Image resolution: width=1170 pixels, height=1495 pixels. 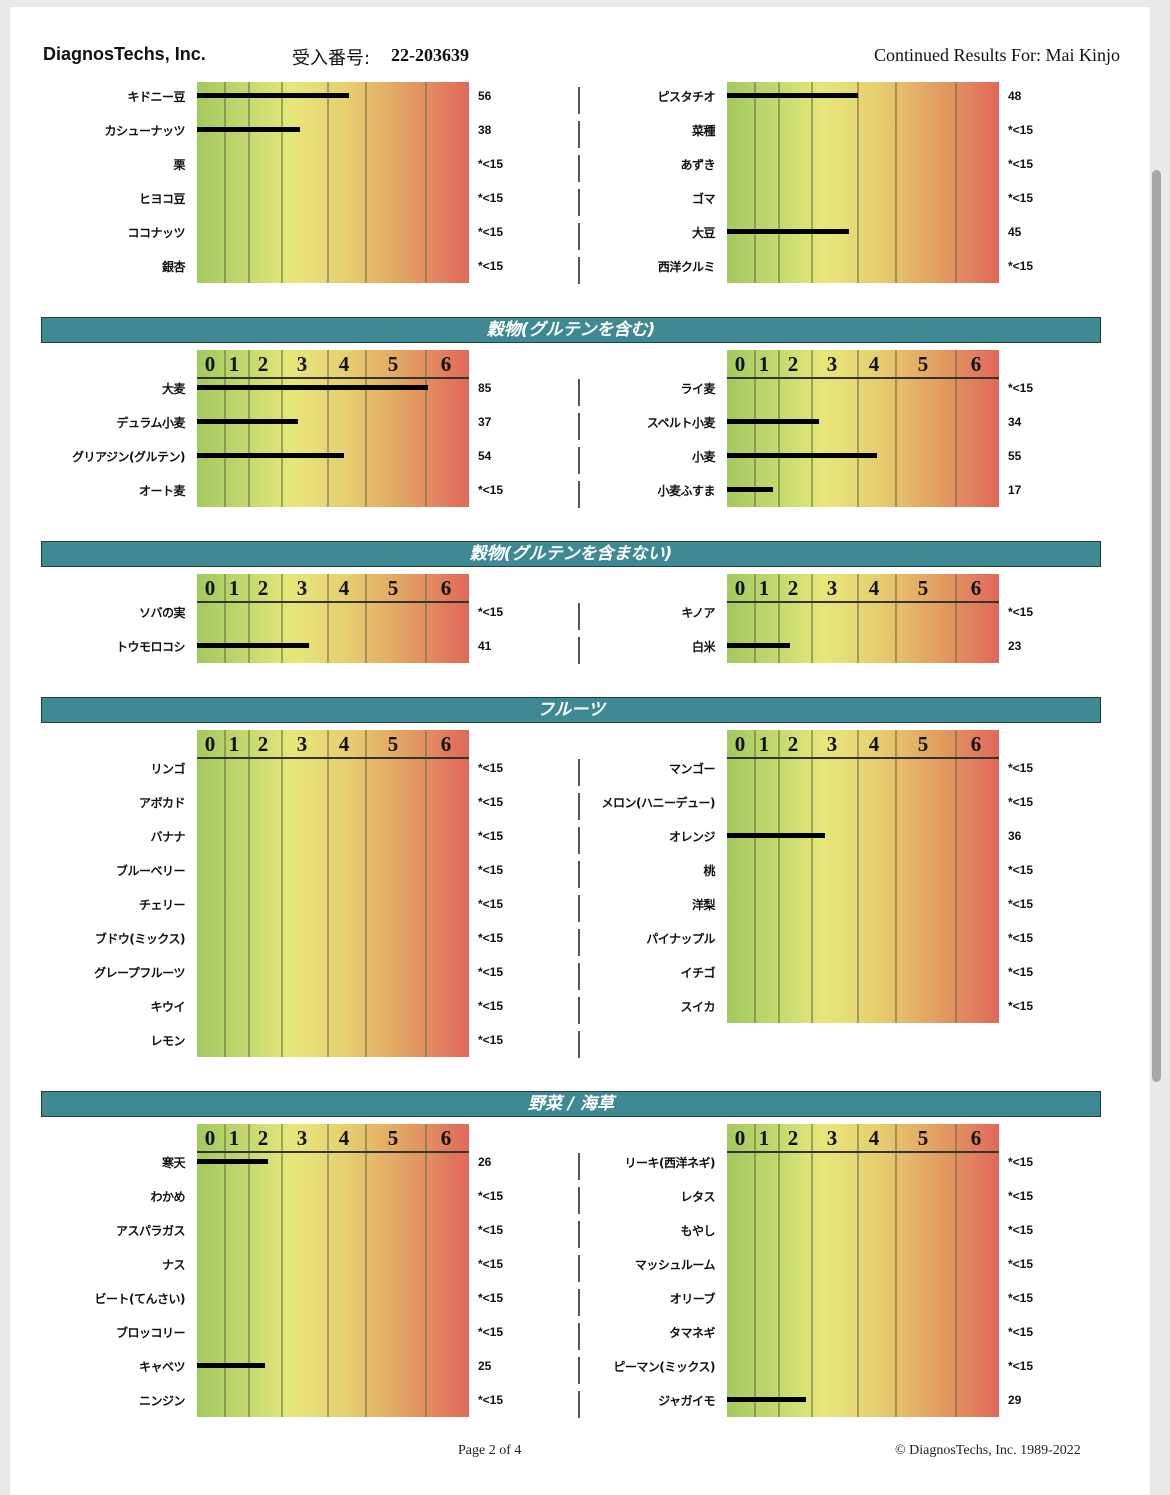 I want to click on allergen-label: 洋梨, so click(x=703, y=905).